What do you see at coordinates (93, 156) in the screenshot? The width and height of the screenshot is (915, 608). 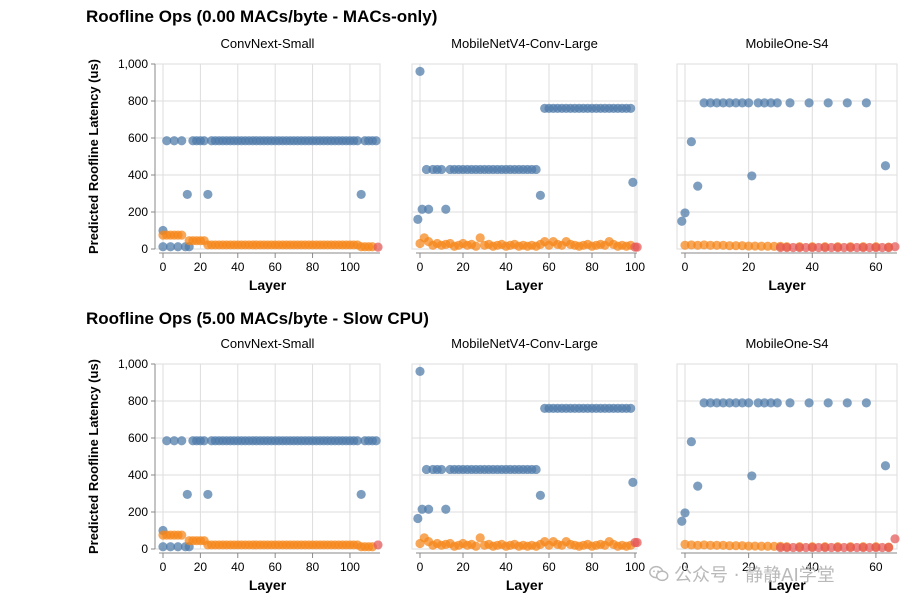 I see `y-axis-label: Predicted Roofline Latency (us)` at bounding box center [93, 156].